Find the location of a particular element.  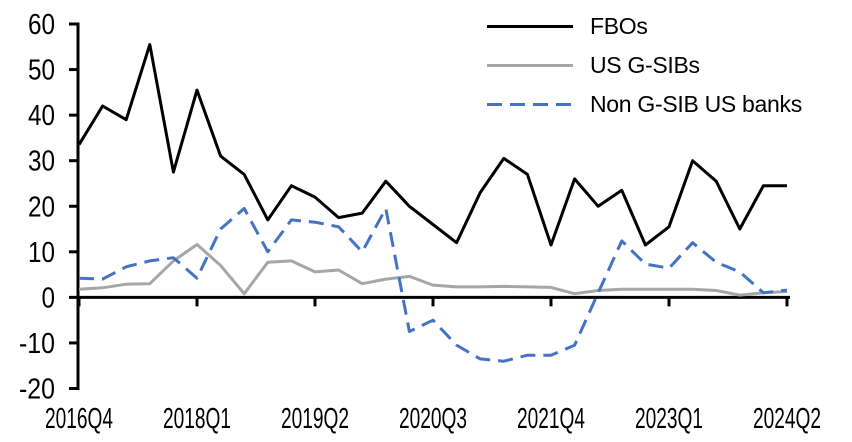

legend: FBOs US G-SIBs Non G-SIB US banks is located at coordinates (644, 65).